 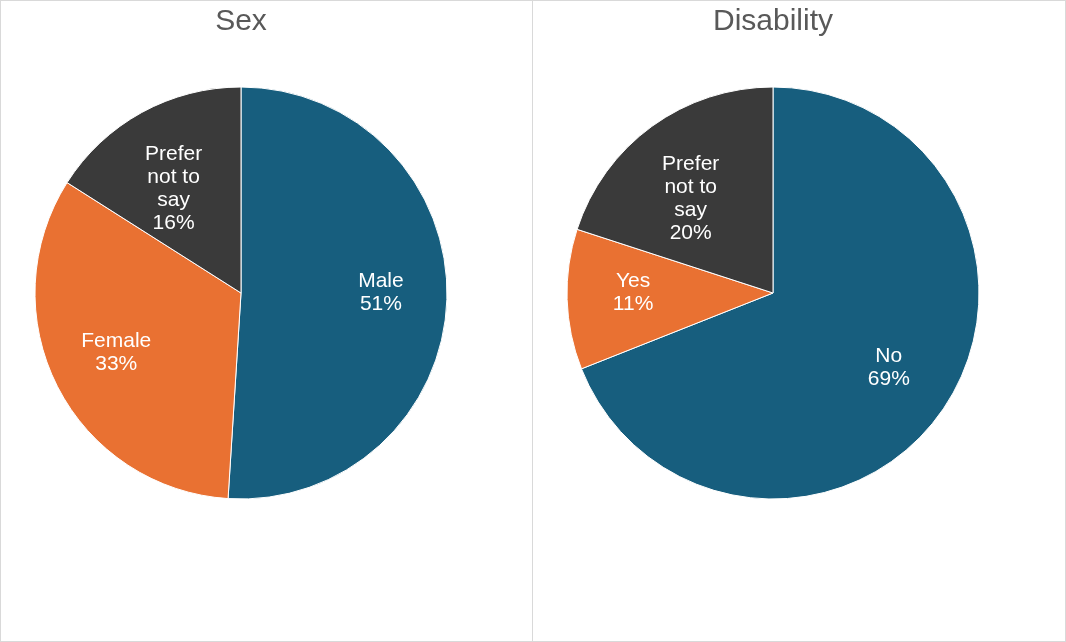 What do you see at coordinates (889, 354) in the screenshot?
I see `slice-label: No` at bounding box center [889, 354].